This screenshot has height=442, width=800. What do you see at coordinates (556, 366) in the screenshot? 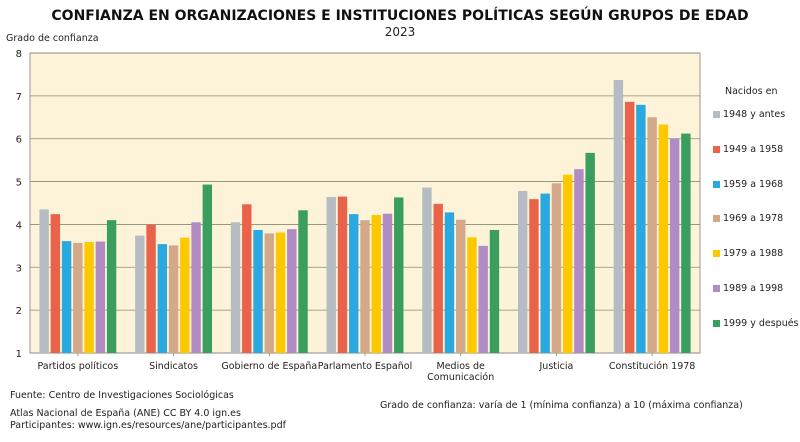
I see `x-tick-label: Justicia` at bounding box center [556, 366].